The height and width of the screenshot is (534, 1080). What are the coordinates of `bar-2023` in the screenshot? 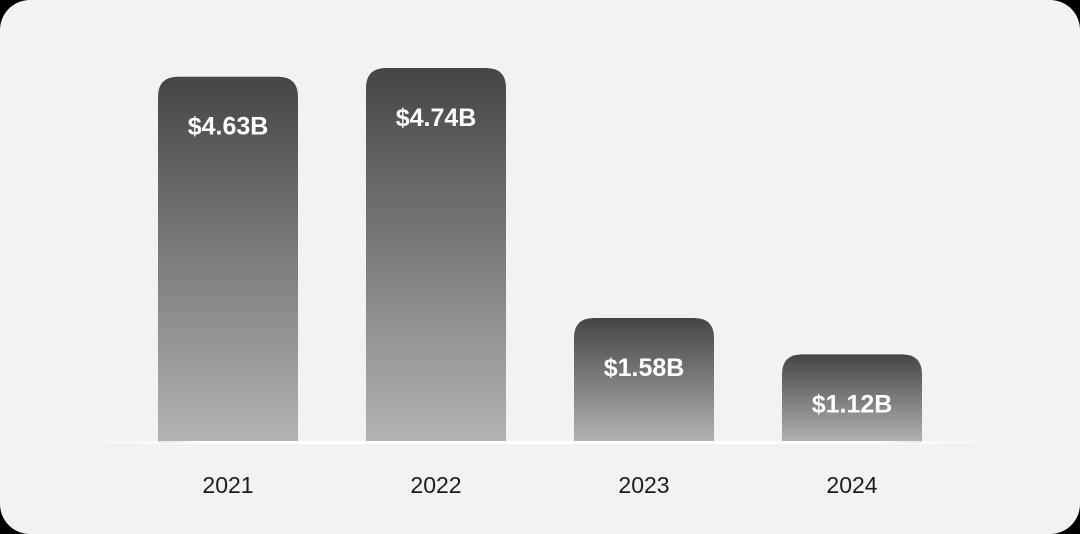 It's located at (644, 380).